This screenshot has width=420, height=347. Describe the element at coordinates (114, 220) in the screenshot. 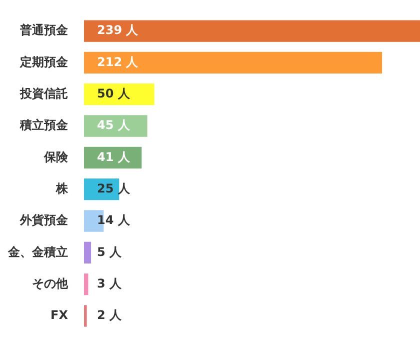

I see `data-label: 14 人` at that location.